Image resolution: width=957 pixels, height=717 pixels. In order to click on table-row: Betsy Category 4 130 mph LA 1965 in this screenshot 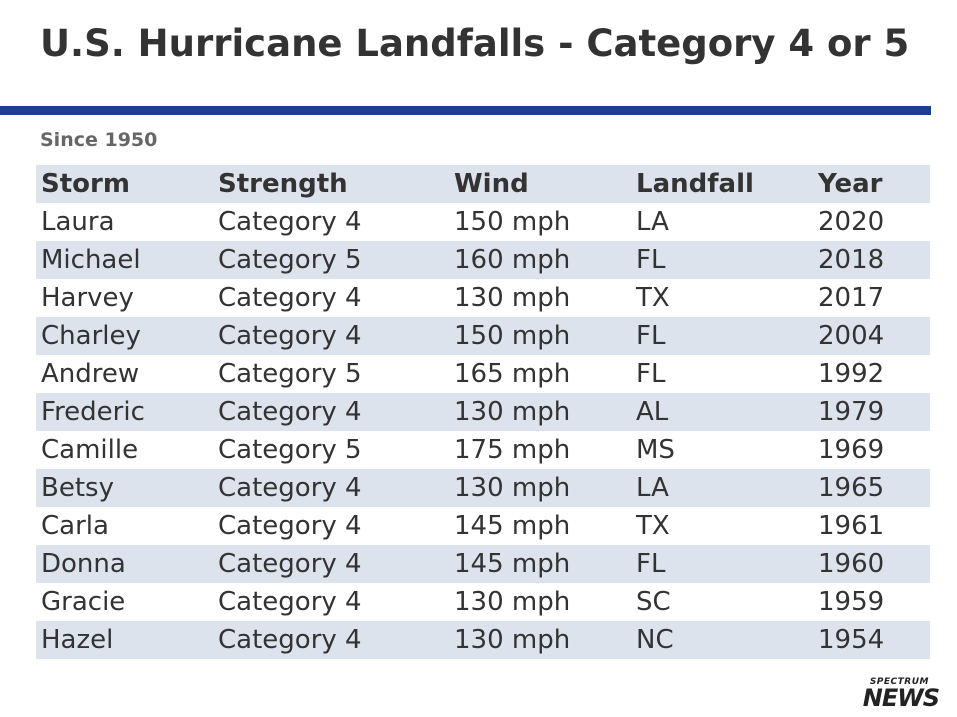, I will do `click(483, 488)`.